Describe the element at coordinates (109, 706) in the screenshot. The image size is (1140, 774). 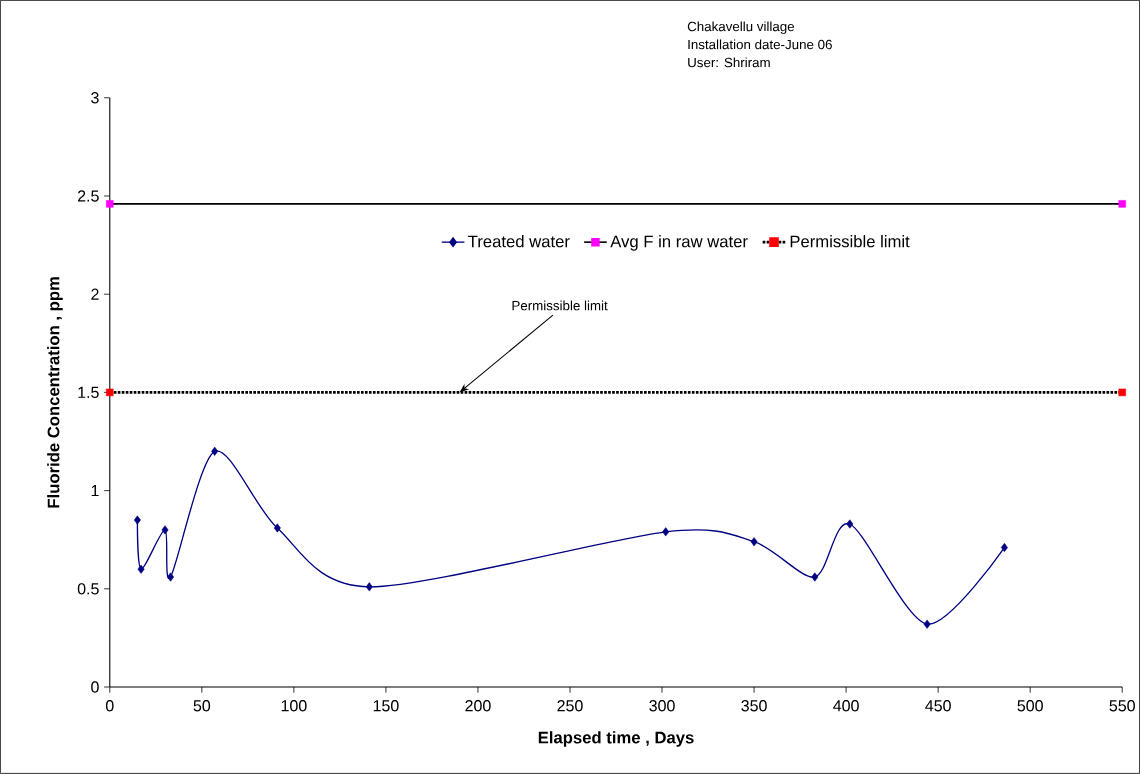
I see `x-tick-label: 0` at that location.